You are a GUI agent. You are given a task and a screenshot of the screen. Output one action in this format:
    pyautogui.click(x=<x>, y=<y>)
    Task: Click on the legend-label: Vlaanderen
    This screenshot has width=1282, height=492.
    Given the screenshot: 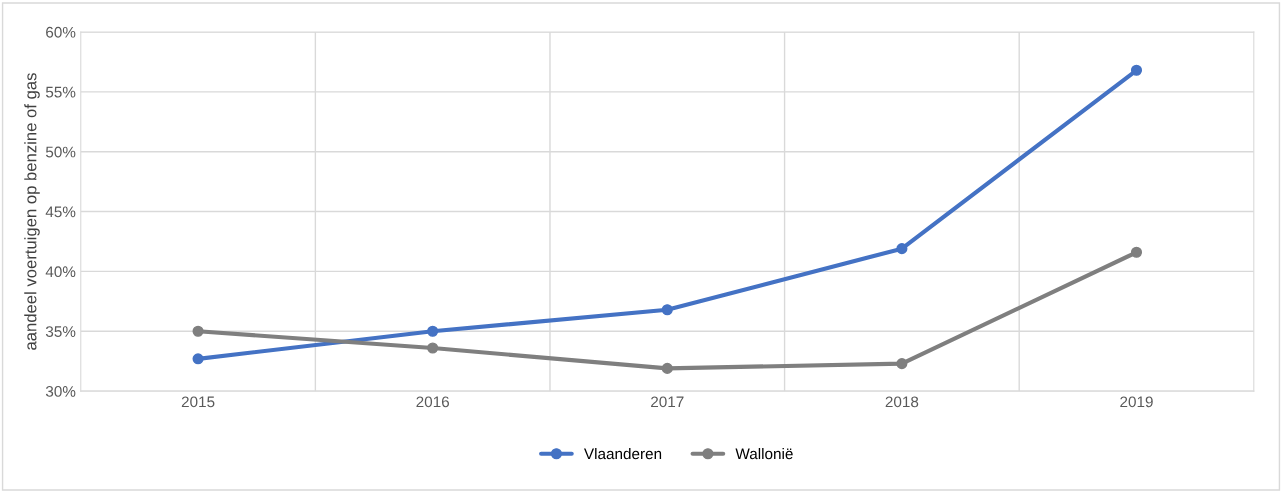 What is the action you would take?
    pyautogui.click(x=622, y=453)
    